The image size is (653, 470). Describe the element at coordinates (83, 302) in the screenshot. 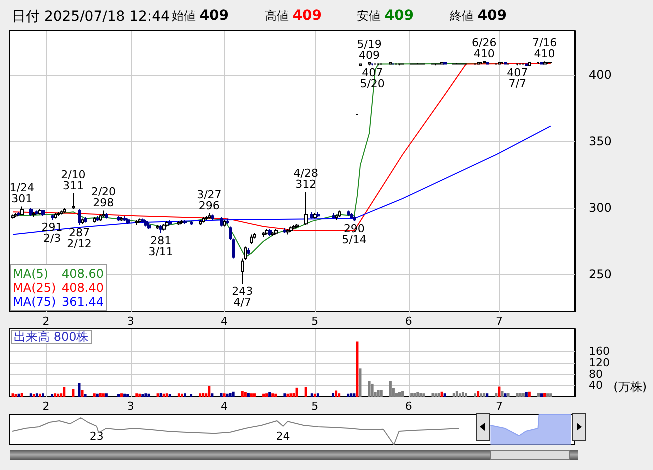

I see `annotation: 361.44` at that location.